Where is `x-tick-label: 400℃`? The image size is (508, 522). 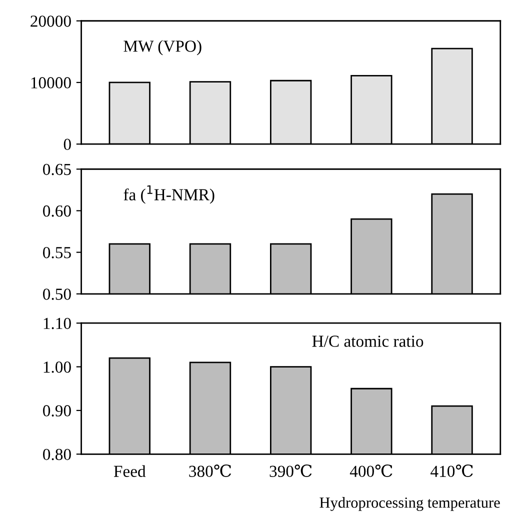
x-tick-label: 400℃ is located at coordinates (371, 471).